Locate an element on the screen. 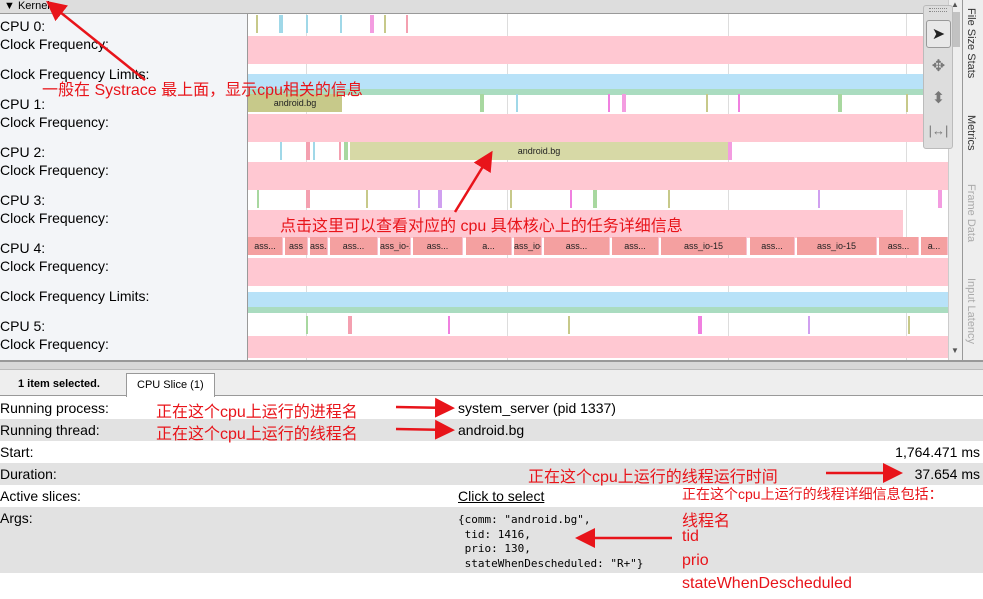  cpu4-slice: ass is located at coordinates (296, 246).